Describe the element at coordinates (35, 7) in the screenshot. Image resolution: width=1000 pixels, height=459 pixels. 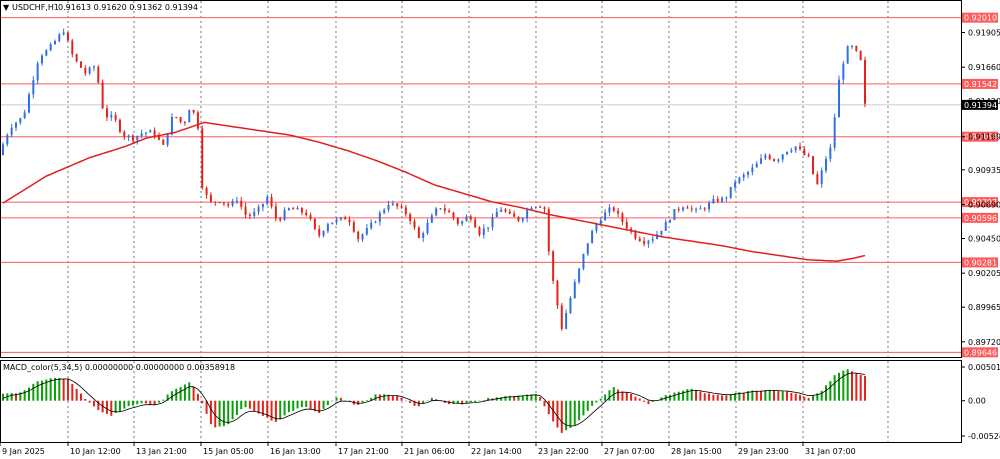
I see `chart-header-symbol: USDCHF,H1` at that location.